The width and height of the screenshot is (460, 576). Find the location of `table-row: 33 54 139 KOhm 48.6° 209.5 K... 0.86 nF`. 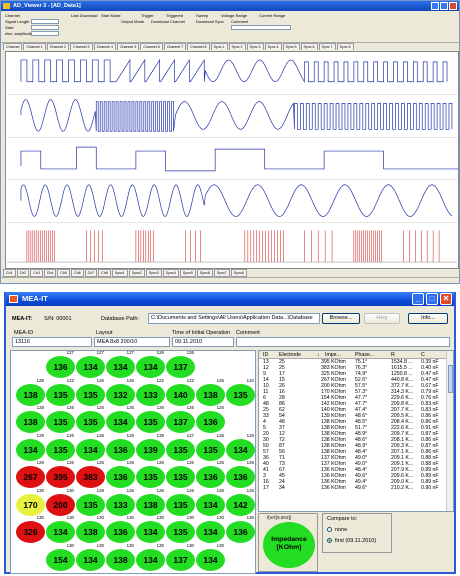

table-row: 33 54 139 KOhm 48.6° 209.5 K... 0.86 nF is located at coordinates (356, 416).